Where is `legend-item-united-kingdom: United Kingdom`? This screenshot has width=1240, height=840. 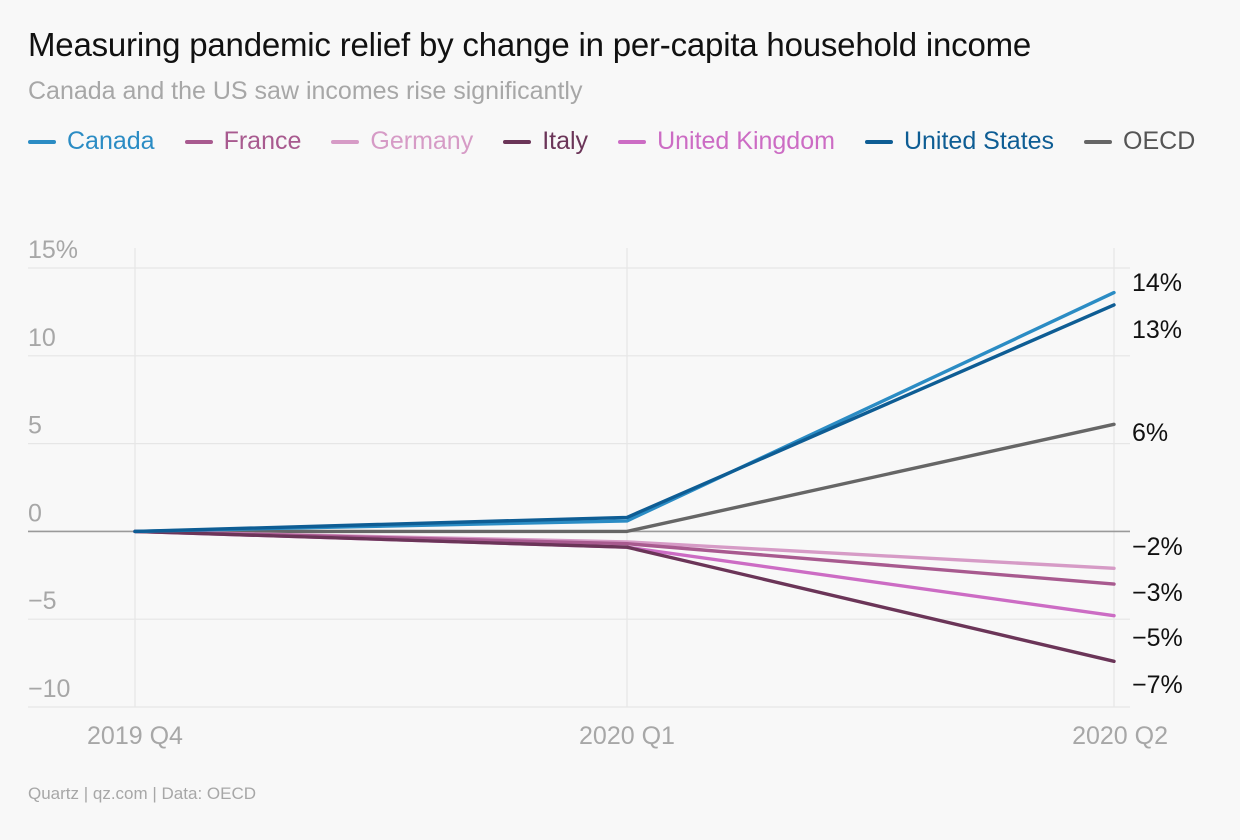
legend-item-united-kingdom: United Kingdom is located at coordinates (726, 141).